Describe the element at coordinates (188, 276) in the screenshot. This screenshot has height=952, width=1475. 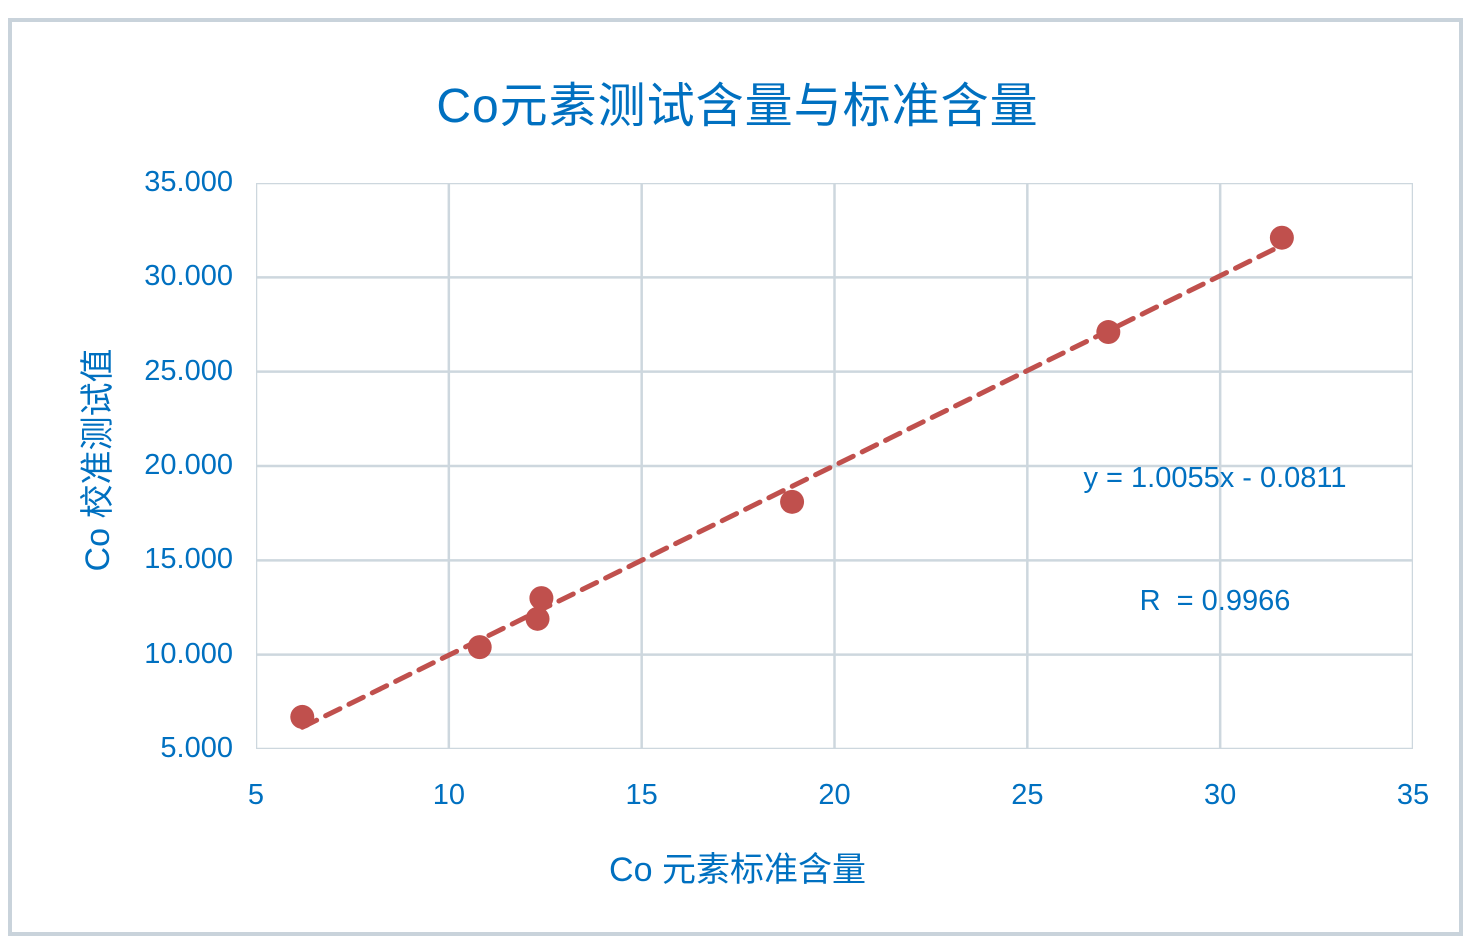
I see `y-tick-label: 30.000` at that location.